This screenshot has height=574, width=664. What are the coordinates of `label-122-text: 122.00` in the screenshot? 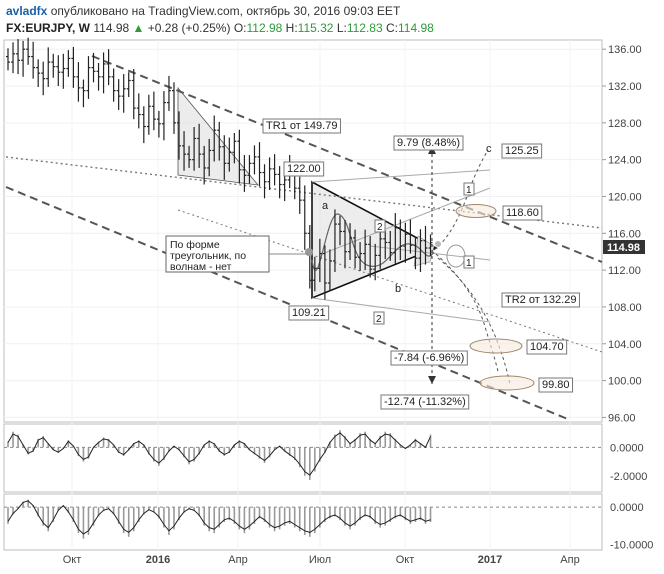 It's located at (304, 169).